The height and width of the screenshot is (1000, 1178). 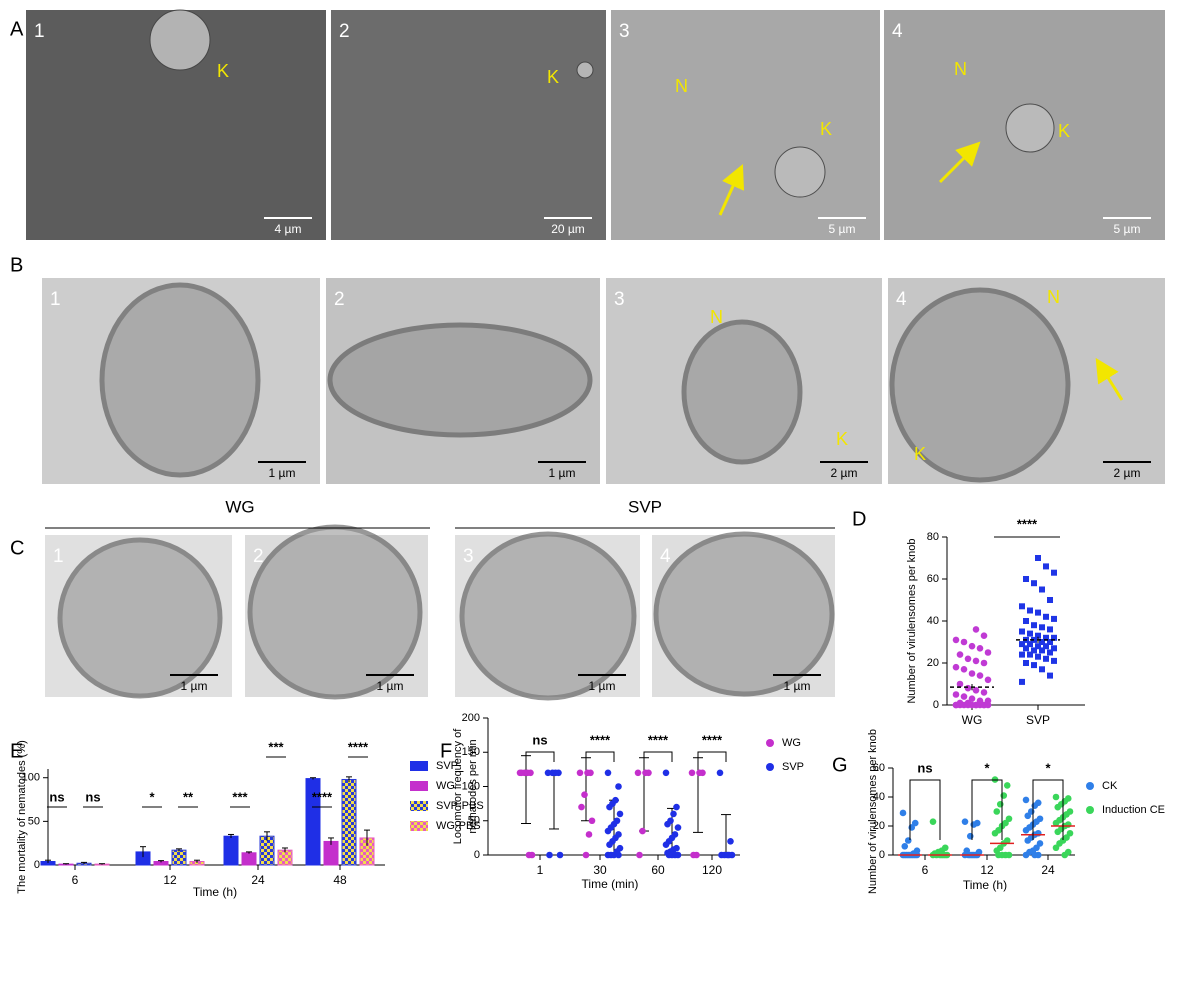 I want to click on panel-label: G, so click(x=840, y=765).